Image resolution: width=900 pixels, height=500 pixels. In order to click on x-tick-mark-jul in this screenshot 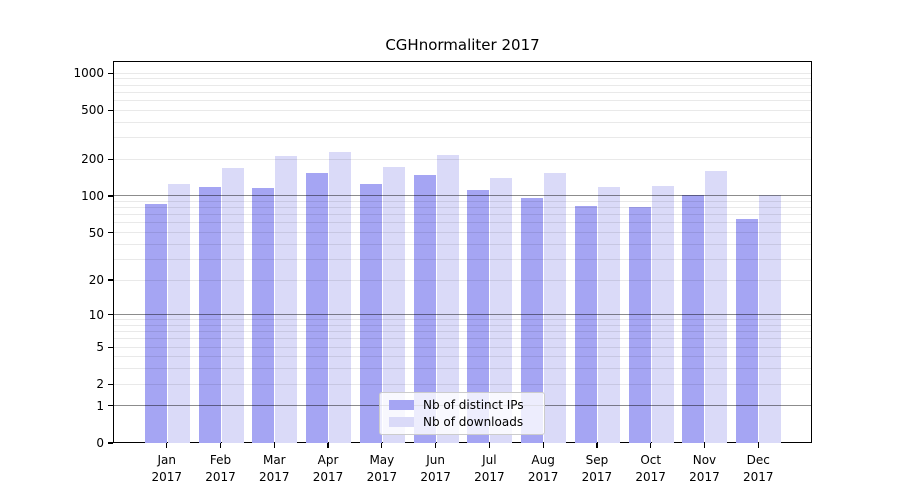, I will do `click(489, 445)`.